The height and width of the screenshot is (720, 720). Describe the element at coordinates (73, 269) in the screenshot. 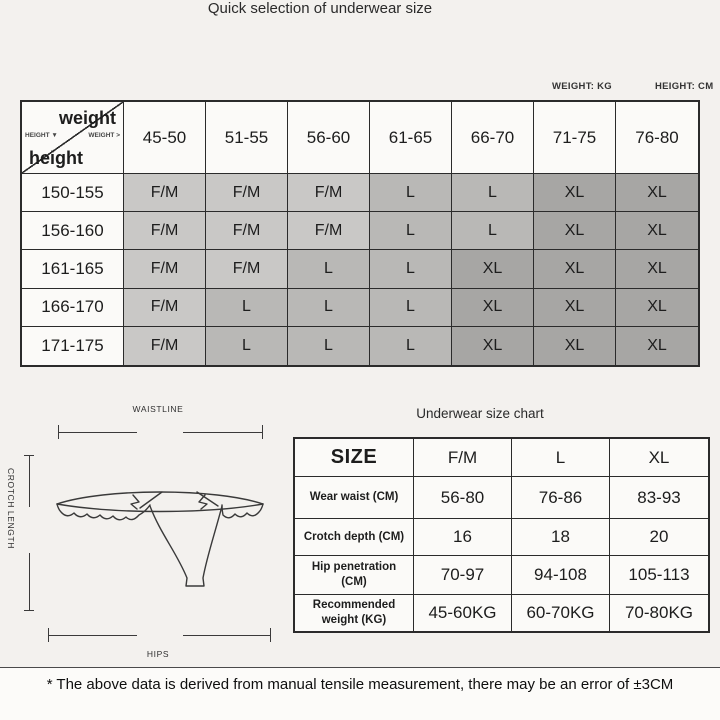

I see `height-row-header: 161-165` at that location.